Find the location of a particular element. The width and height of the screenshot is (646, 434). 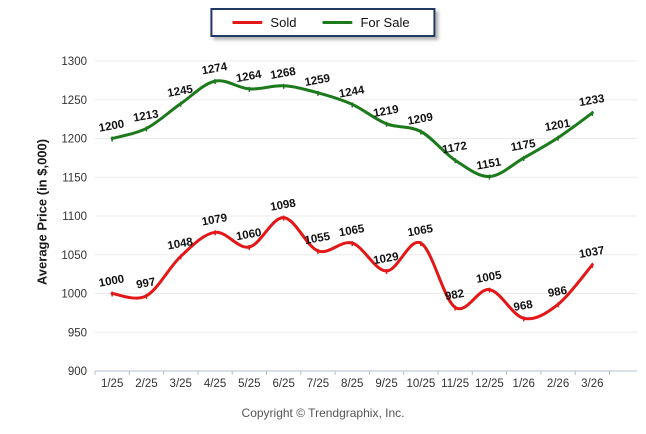

svg-text: 997 is located at coordinates (145, 283).